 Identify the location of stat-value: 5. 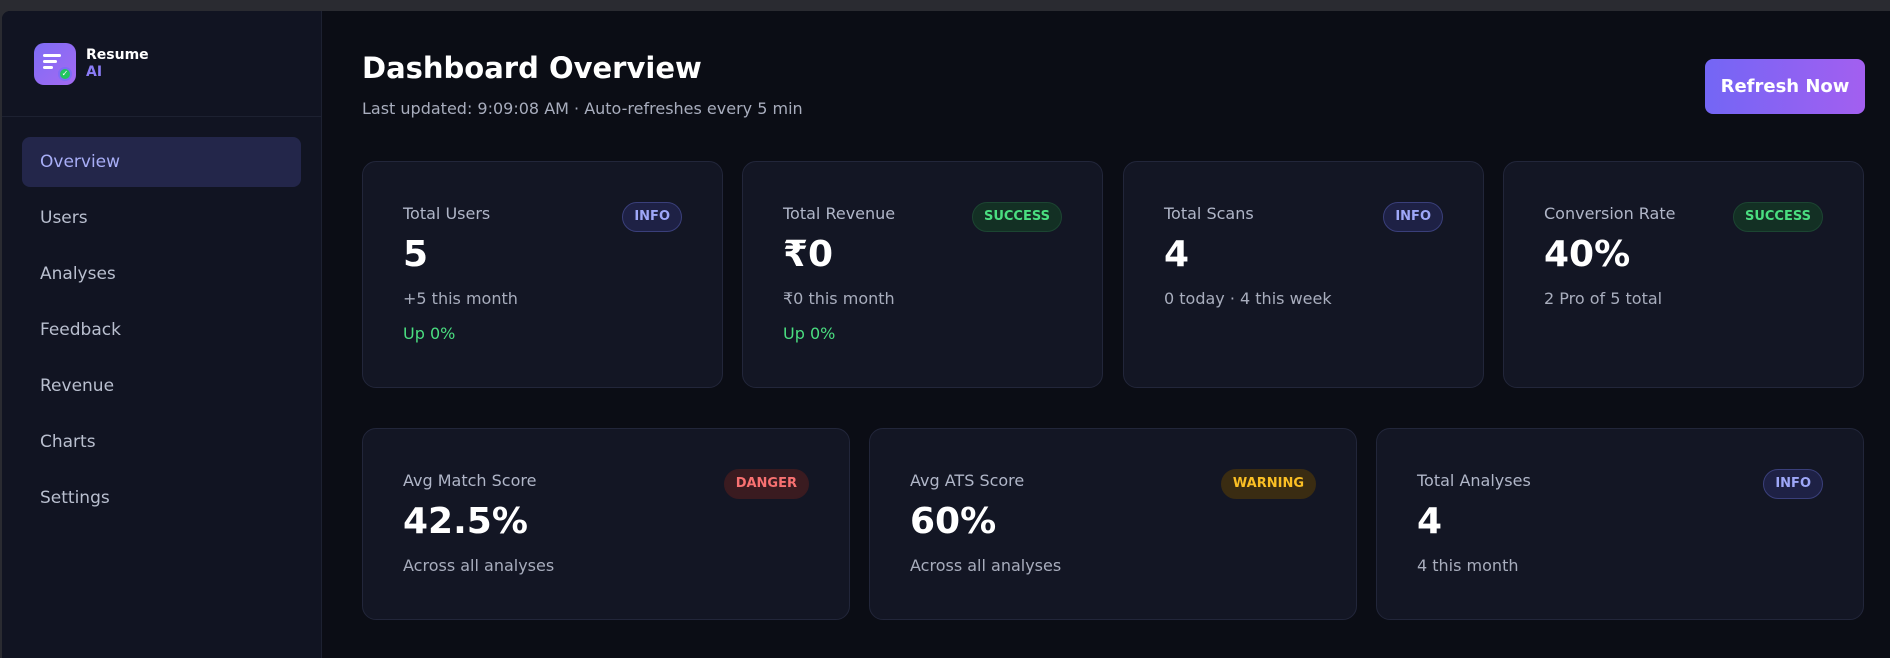
(416, 254).